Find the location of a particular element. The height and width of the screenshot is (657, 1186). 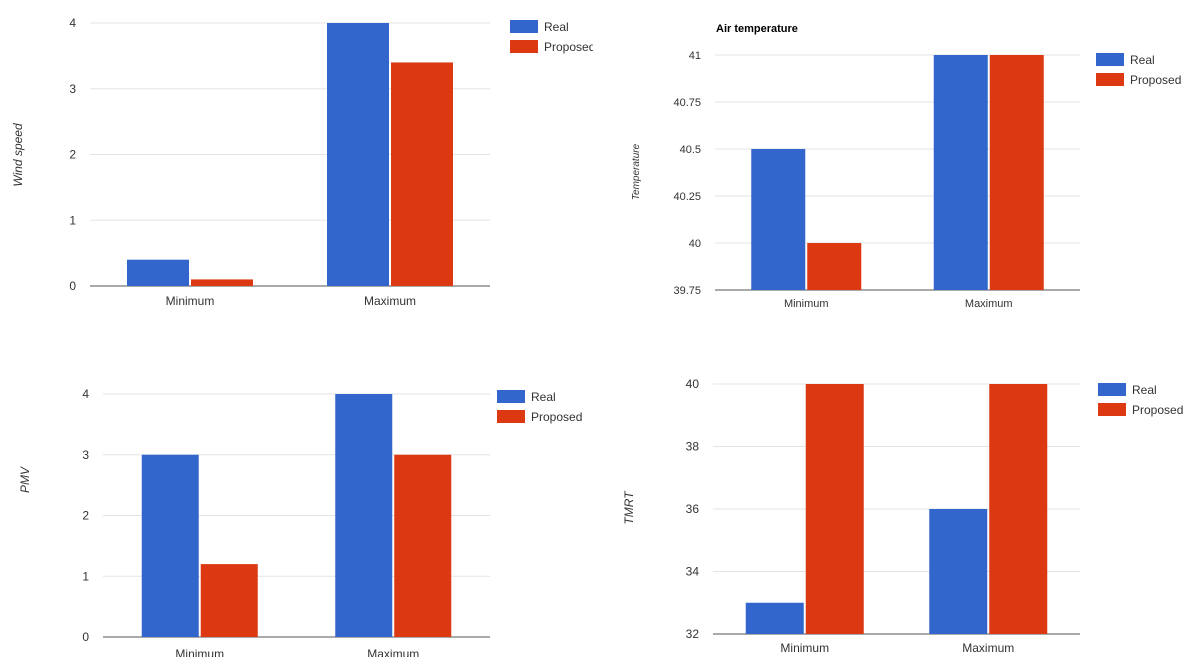

y-tick-label: 39.75 is located at coordinates (687, 291).